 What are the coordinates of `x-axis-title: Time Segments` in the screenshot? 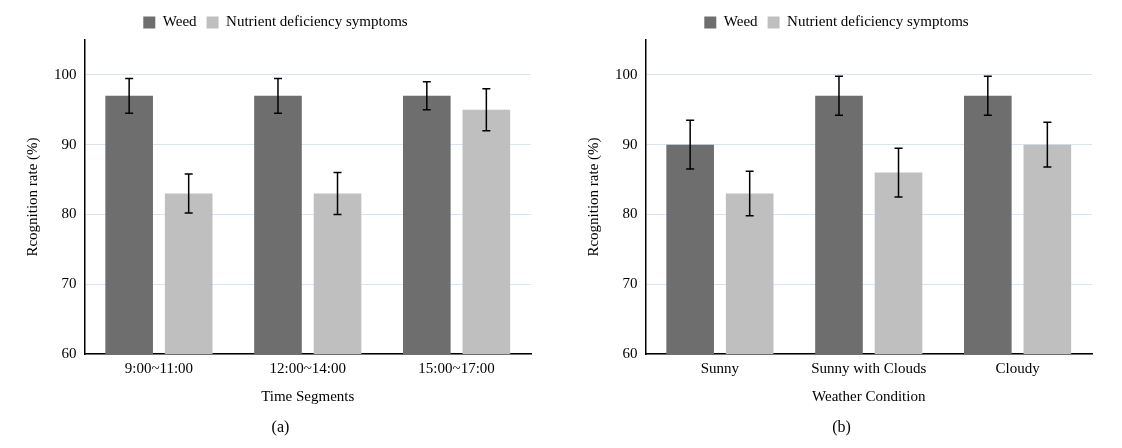 It's located at (308, 395).